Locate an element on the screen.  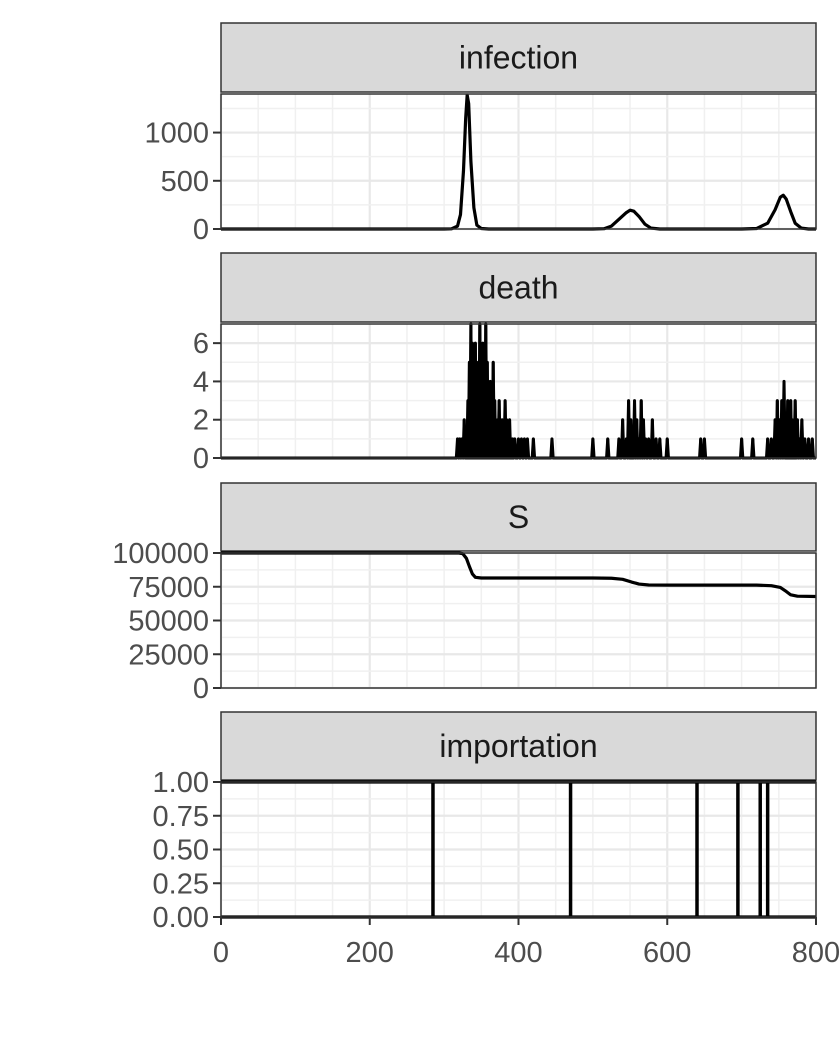
y-tick-label: 0.25 is located at coordinates (181, 884).